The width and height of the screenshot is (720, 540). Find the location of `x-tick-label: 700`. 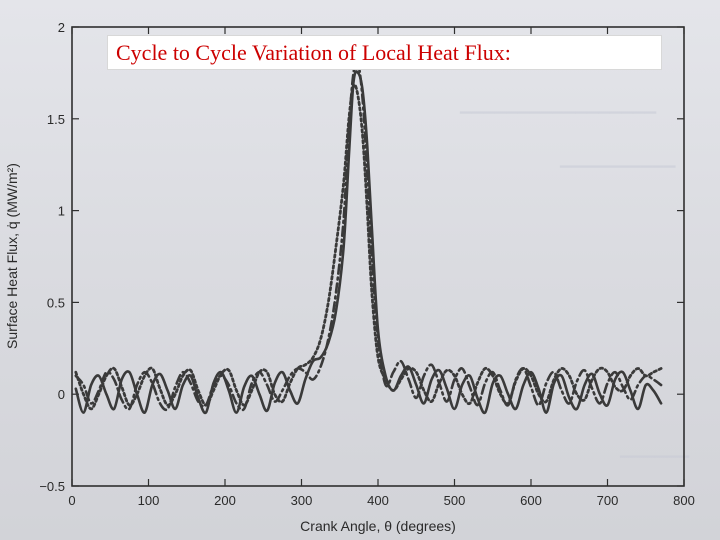

x-tick-label: 700 is located at coordinates (608, 500).